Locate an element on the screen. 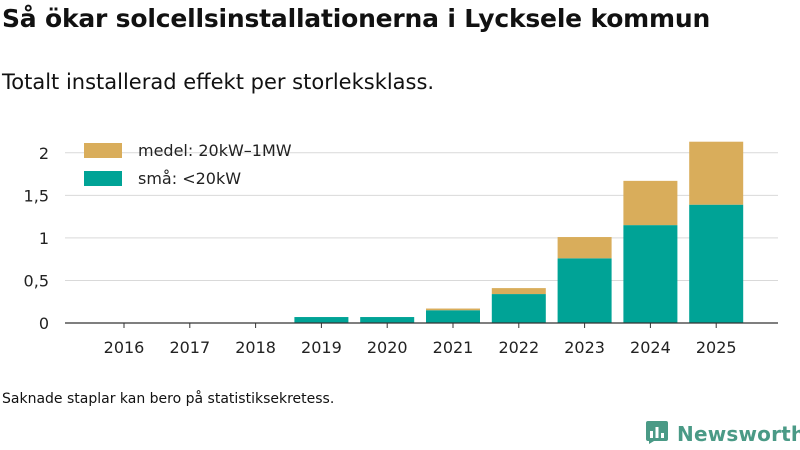 The image size is (800, 450). legend: medel: 20kW–1MW små: <20kW is located at coordinates (188, 164).